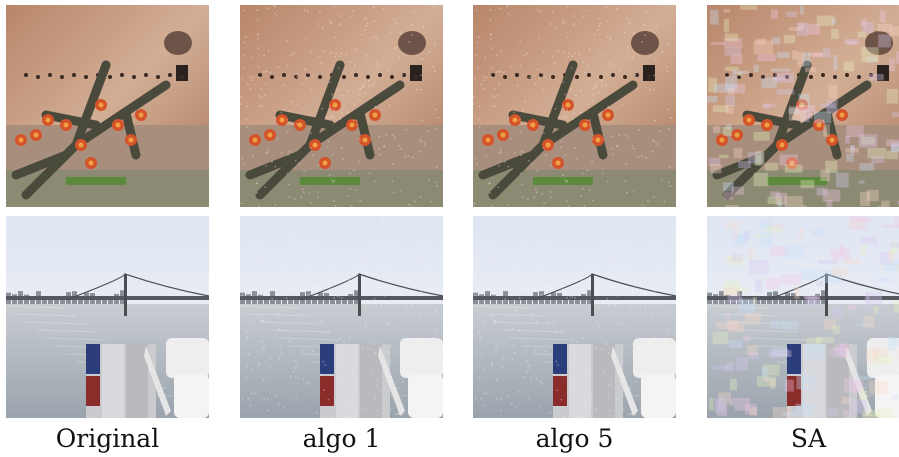  I want to click on column-label-algo-5: algo 5, so click(574, 438).